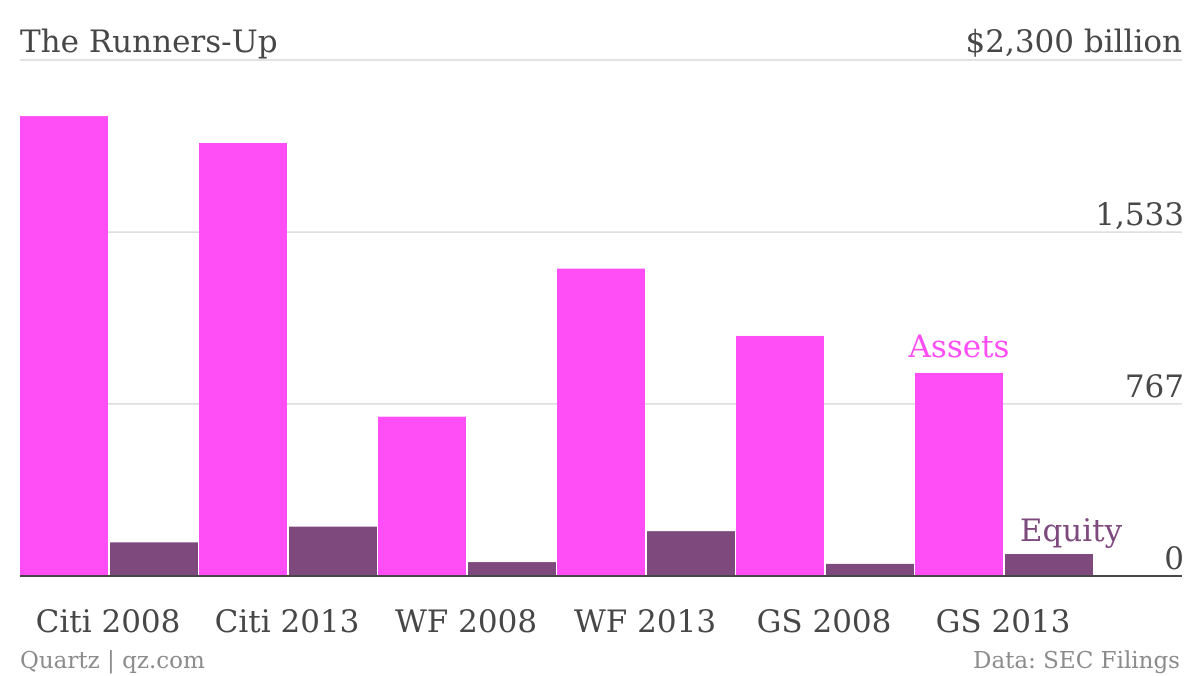 The image size is (1200, 676). Describe the element at coordinates (466, 622) in the screenshot. I see `category-label: WF 2008` at that location.